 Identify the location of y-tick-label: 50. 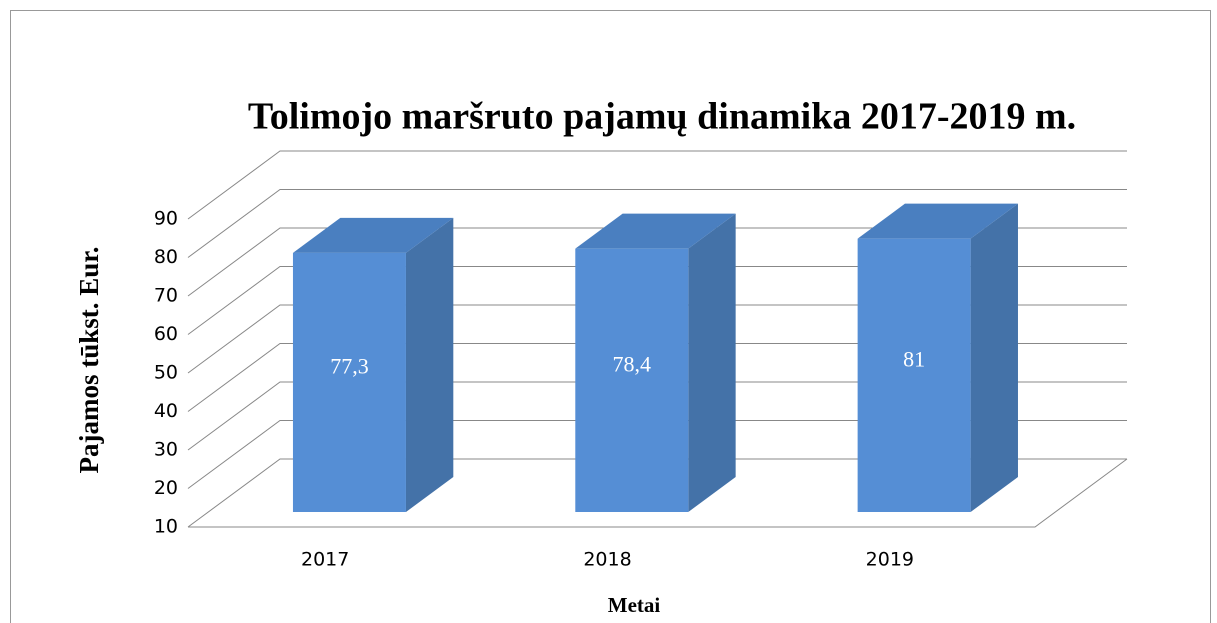
(166, 373).